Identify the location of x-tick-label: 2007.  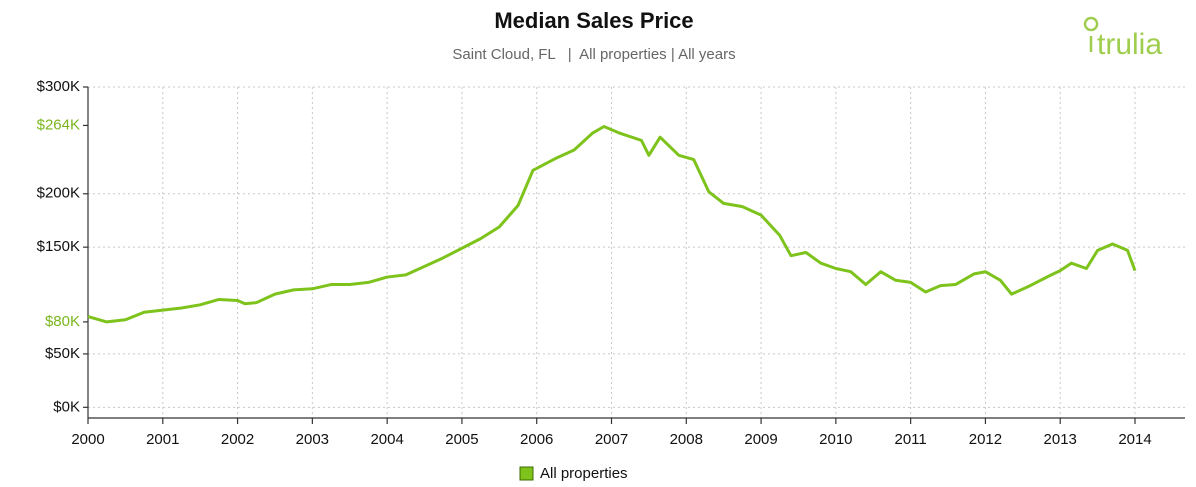
(611, 439).